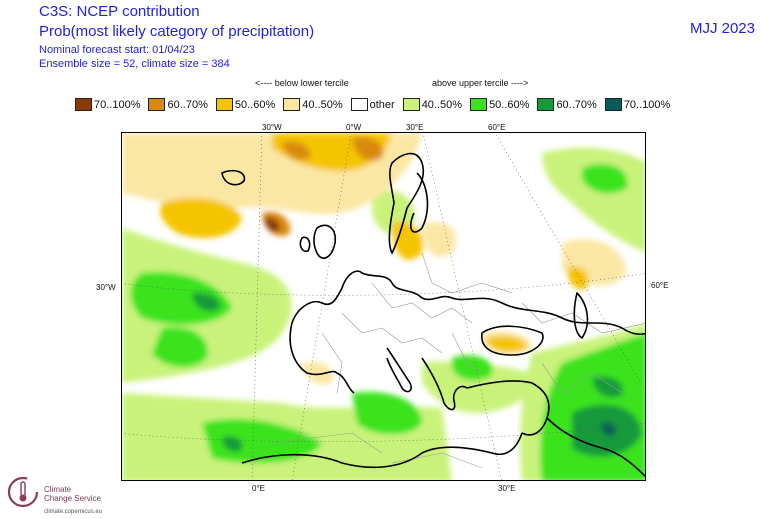 The width and height of the screenshot is (761, 519). I want to click on ensemble-size-text: Ensemble size = 52, climate size = 384, so click(134, 64).